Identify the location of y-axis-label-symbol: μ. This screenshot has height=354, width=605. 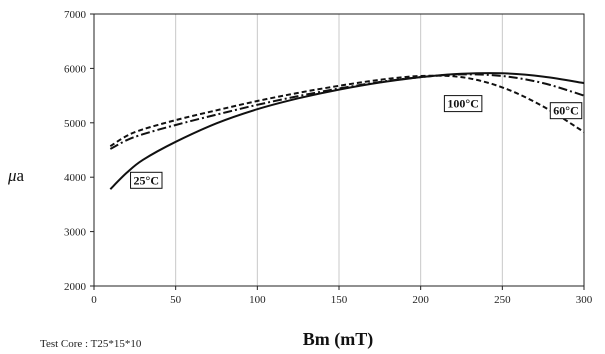
(12, 175).